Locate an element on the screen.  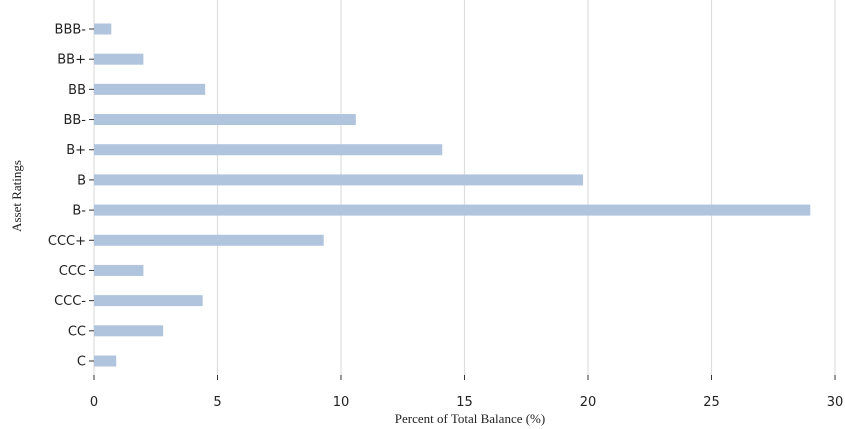
y-tick-label: BB is located at coordinates (77, 90).